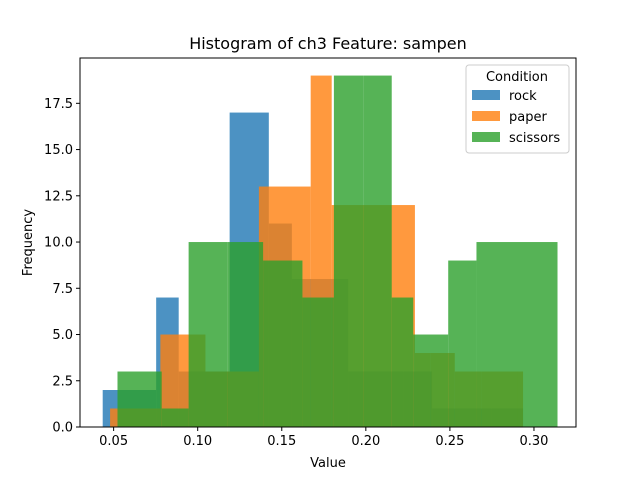  I want to click on y-tick-label: 7.5, so click(62, 289).